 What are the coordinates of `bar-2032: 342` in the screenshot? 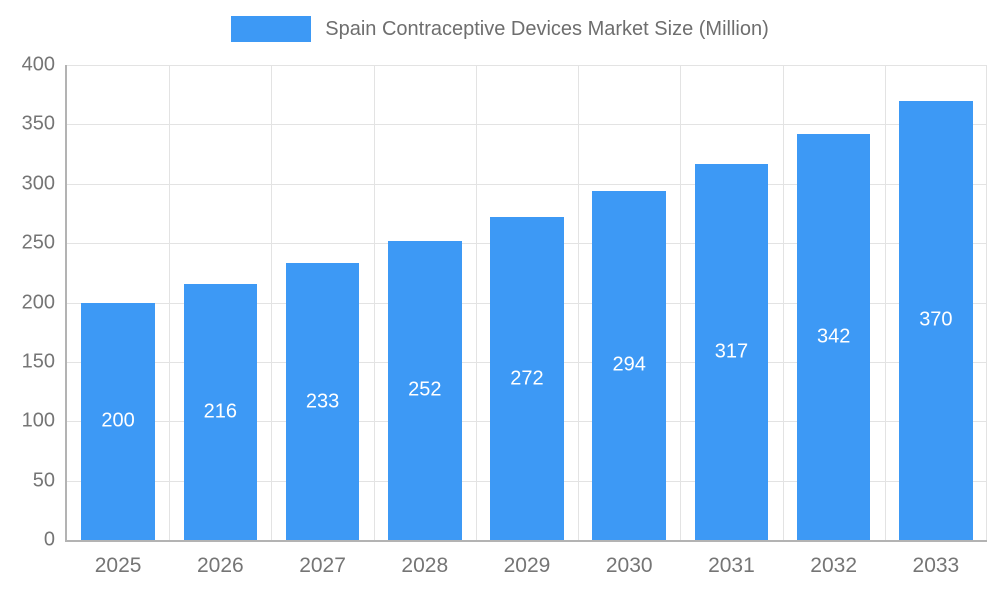 It's located at (833, 336).